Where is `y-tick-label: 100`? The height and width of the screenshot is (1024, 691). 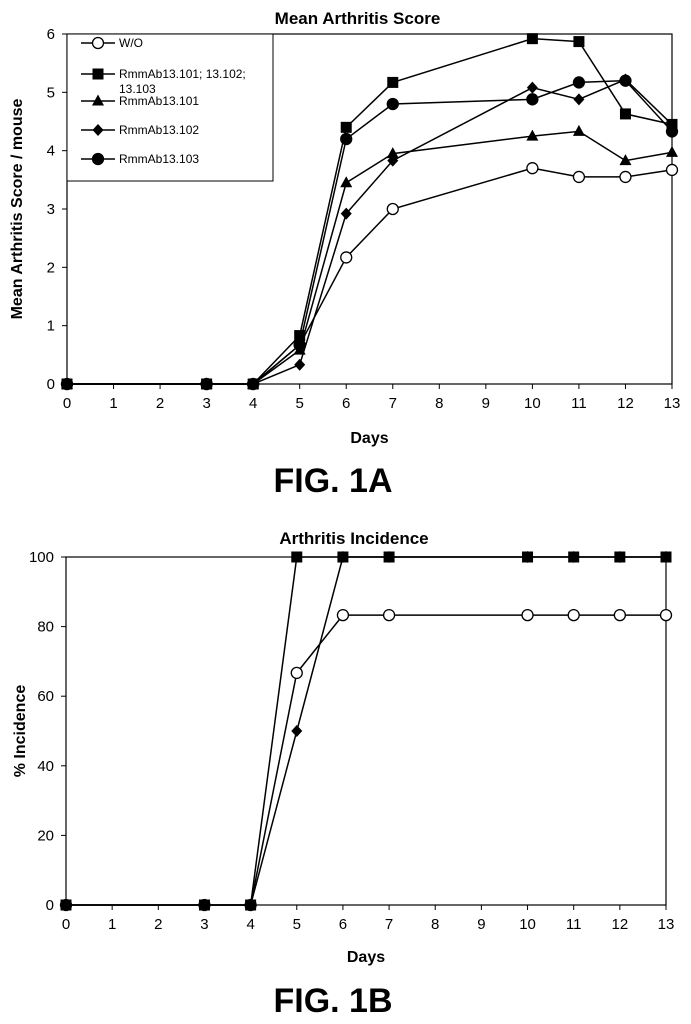 y-tick-label: 100 is located at coordinates (41, 557).